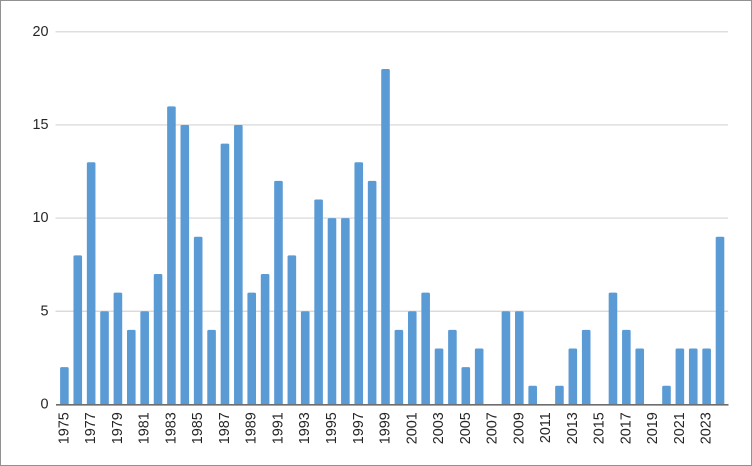  I want to click on svg-text: 5, so click(44, 311).